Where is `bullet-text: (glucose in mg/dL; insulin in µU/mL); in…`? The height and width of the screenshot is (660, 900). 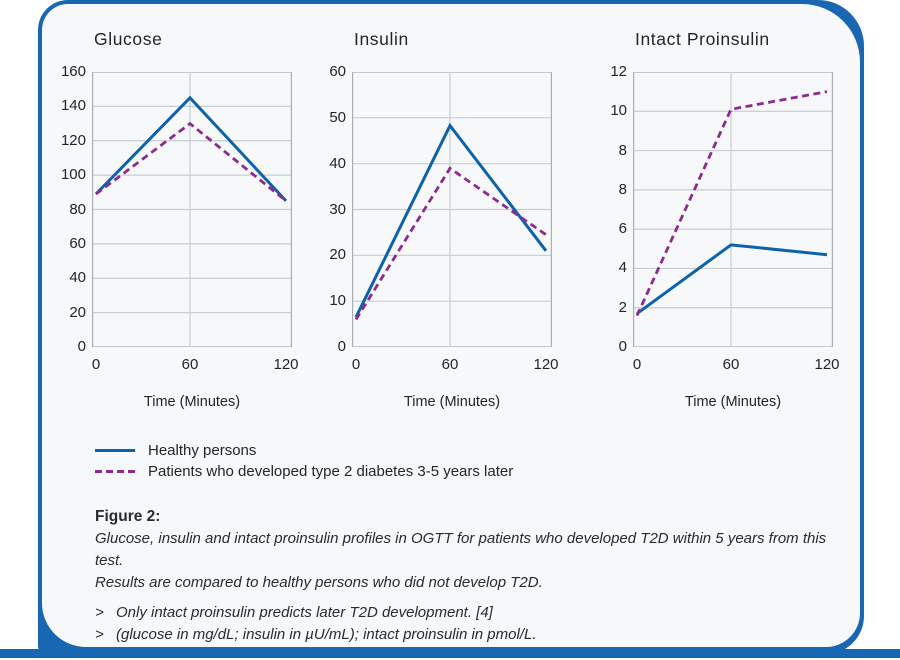
bullet-text: (glucose in mg/dL; insulin in µU/mL); in… is located at coordinates (326, 634).